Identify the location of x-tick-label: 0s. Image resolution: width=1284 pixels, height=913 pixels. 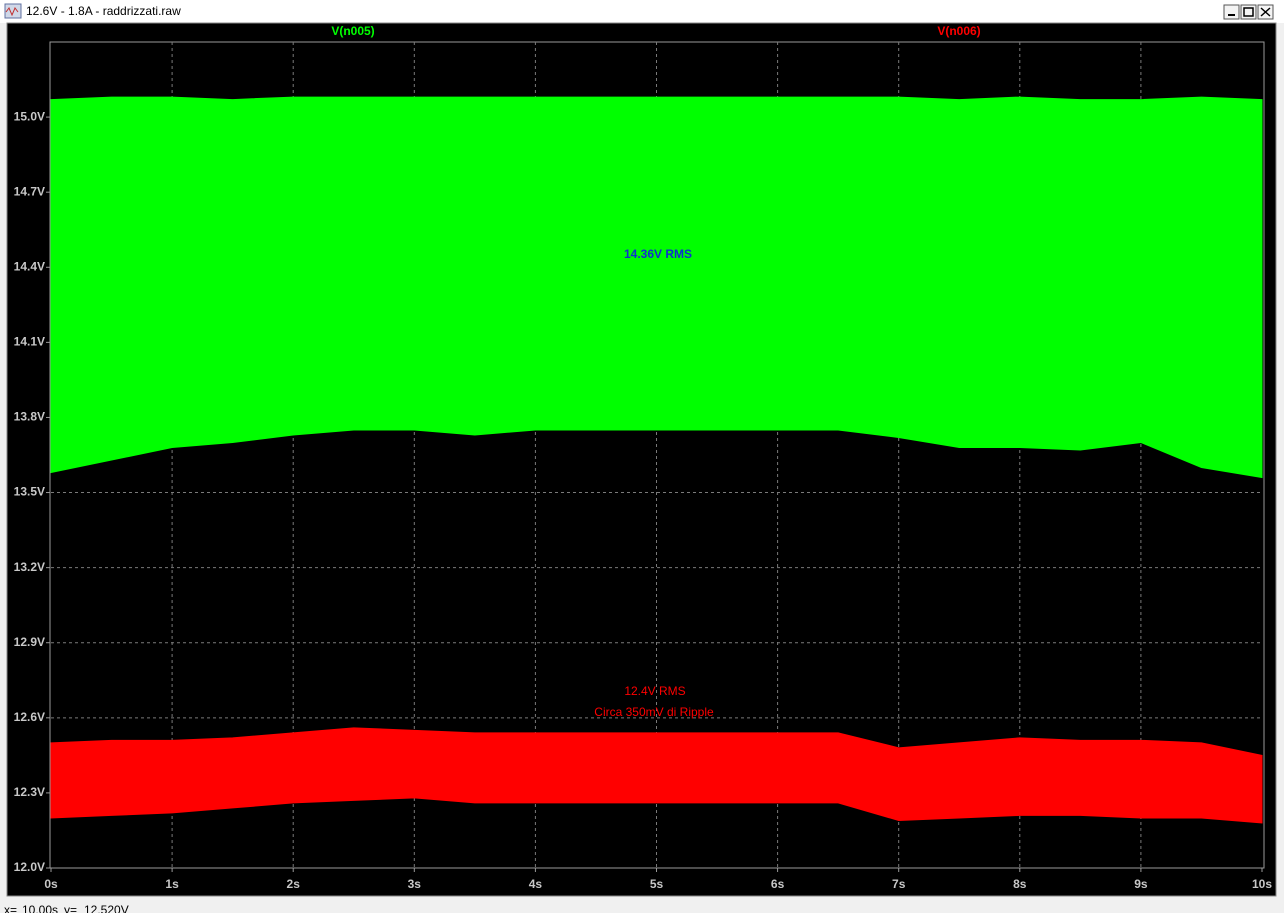
(51, 884).